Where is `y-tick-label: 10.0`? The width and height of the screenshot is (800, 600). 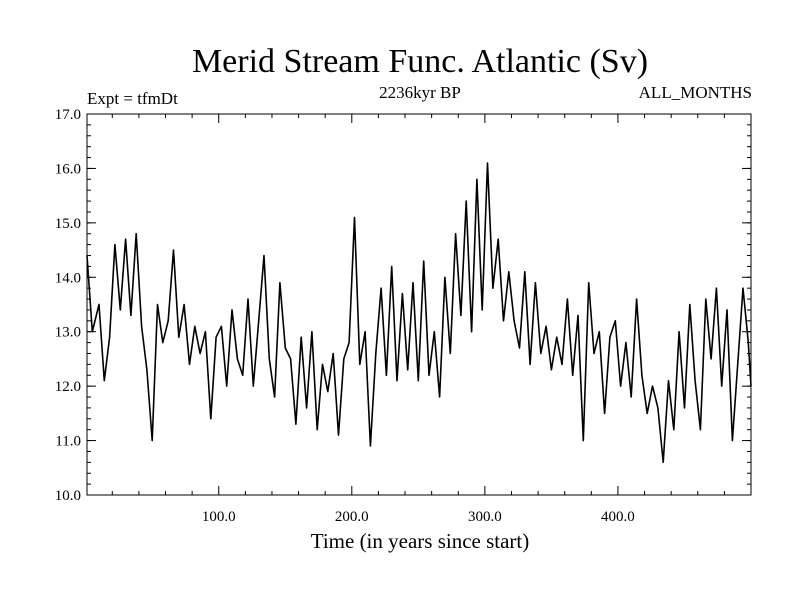
y-tick-label: 10.0 is located at coordinates (68, 496).